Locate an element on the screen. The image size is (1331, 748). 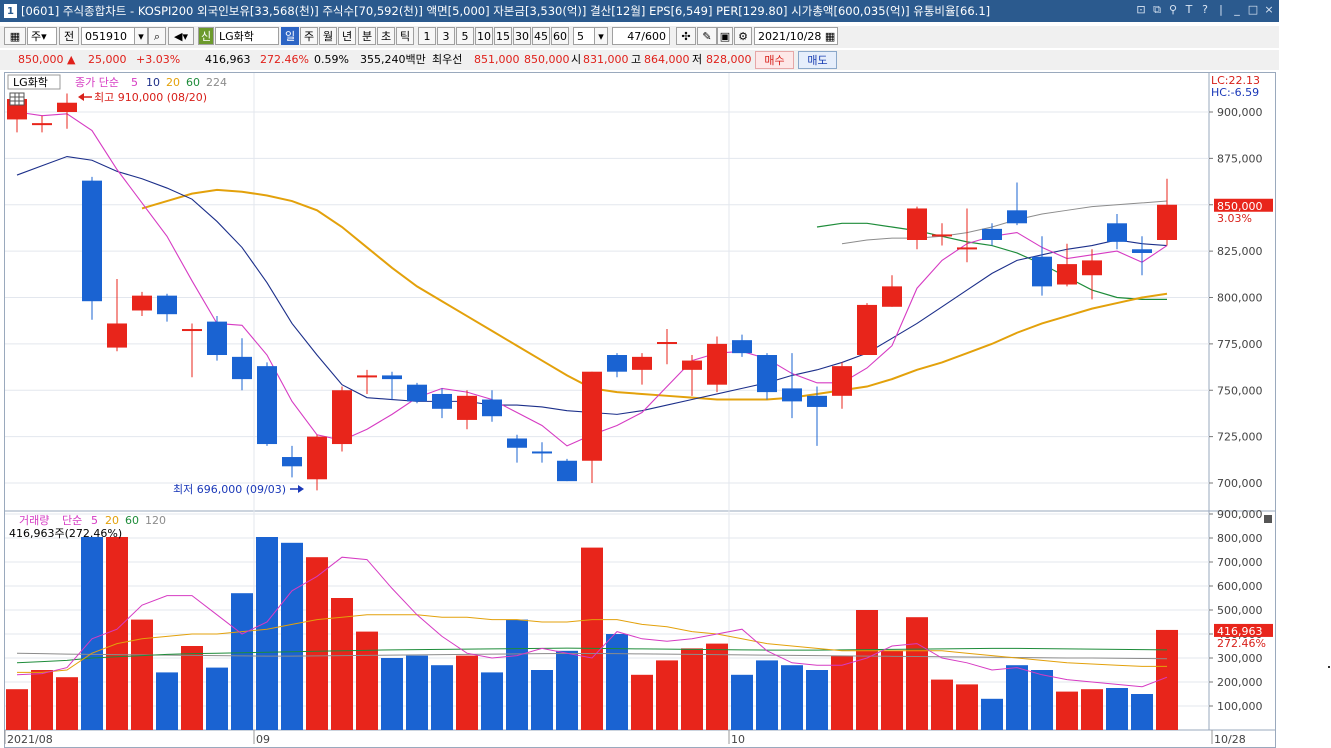
pin-icon: ⚲ is located at coordinates (1173, 9).